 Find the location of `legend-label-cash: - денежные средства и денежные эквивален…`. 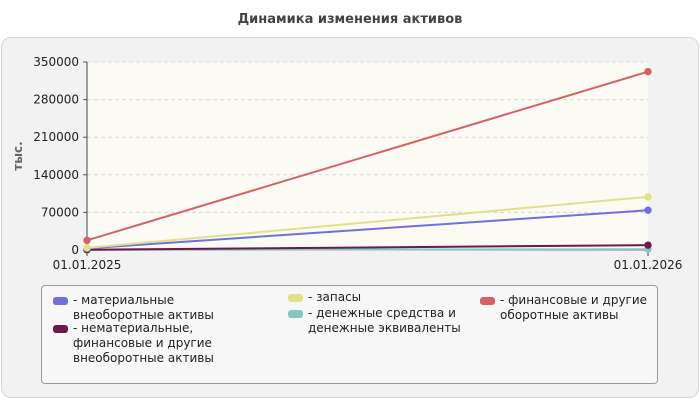

legend-label-cash: - денежные средства и денежные эквивален… is located at coordinates (384, 320).